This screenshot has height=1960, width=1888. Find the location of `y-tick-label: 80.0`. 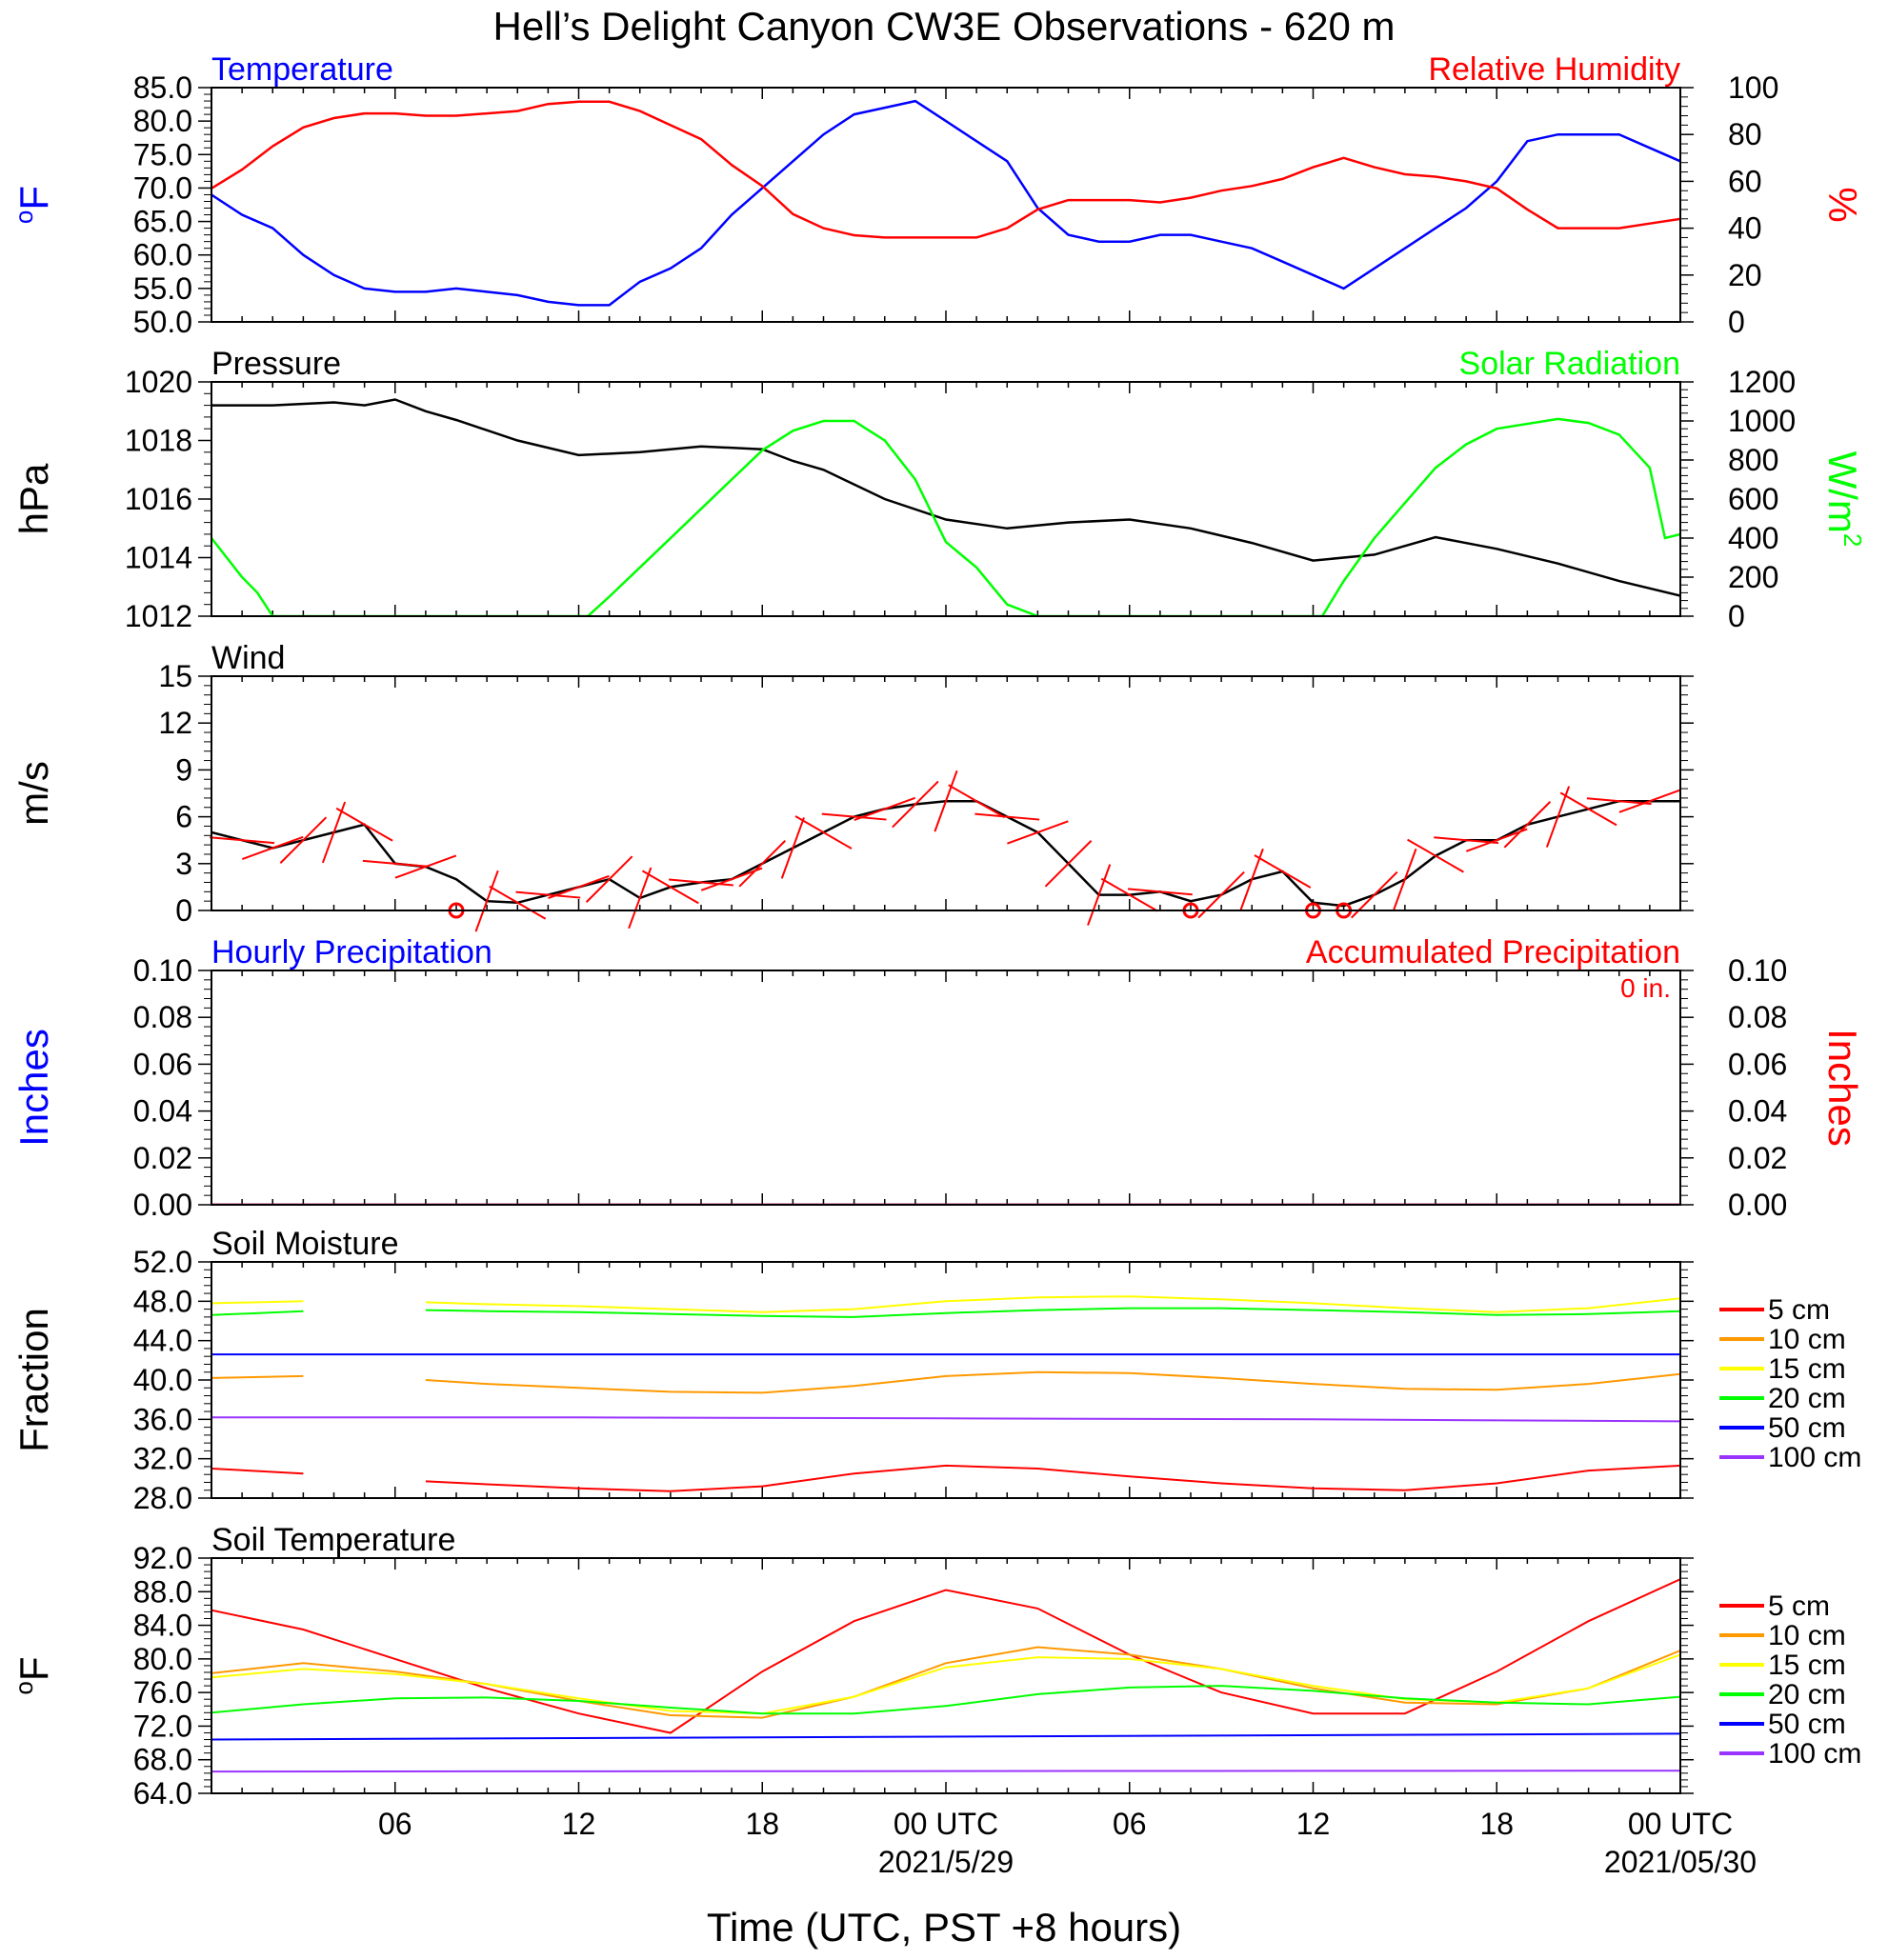

y-tick-label: 80.0 is located at coordinates (162, 121).